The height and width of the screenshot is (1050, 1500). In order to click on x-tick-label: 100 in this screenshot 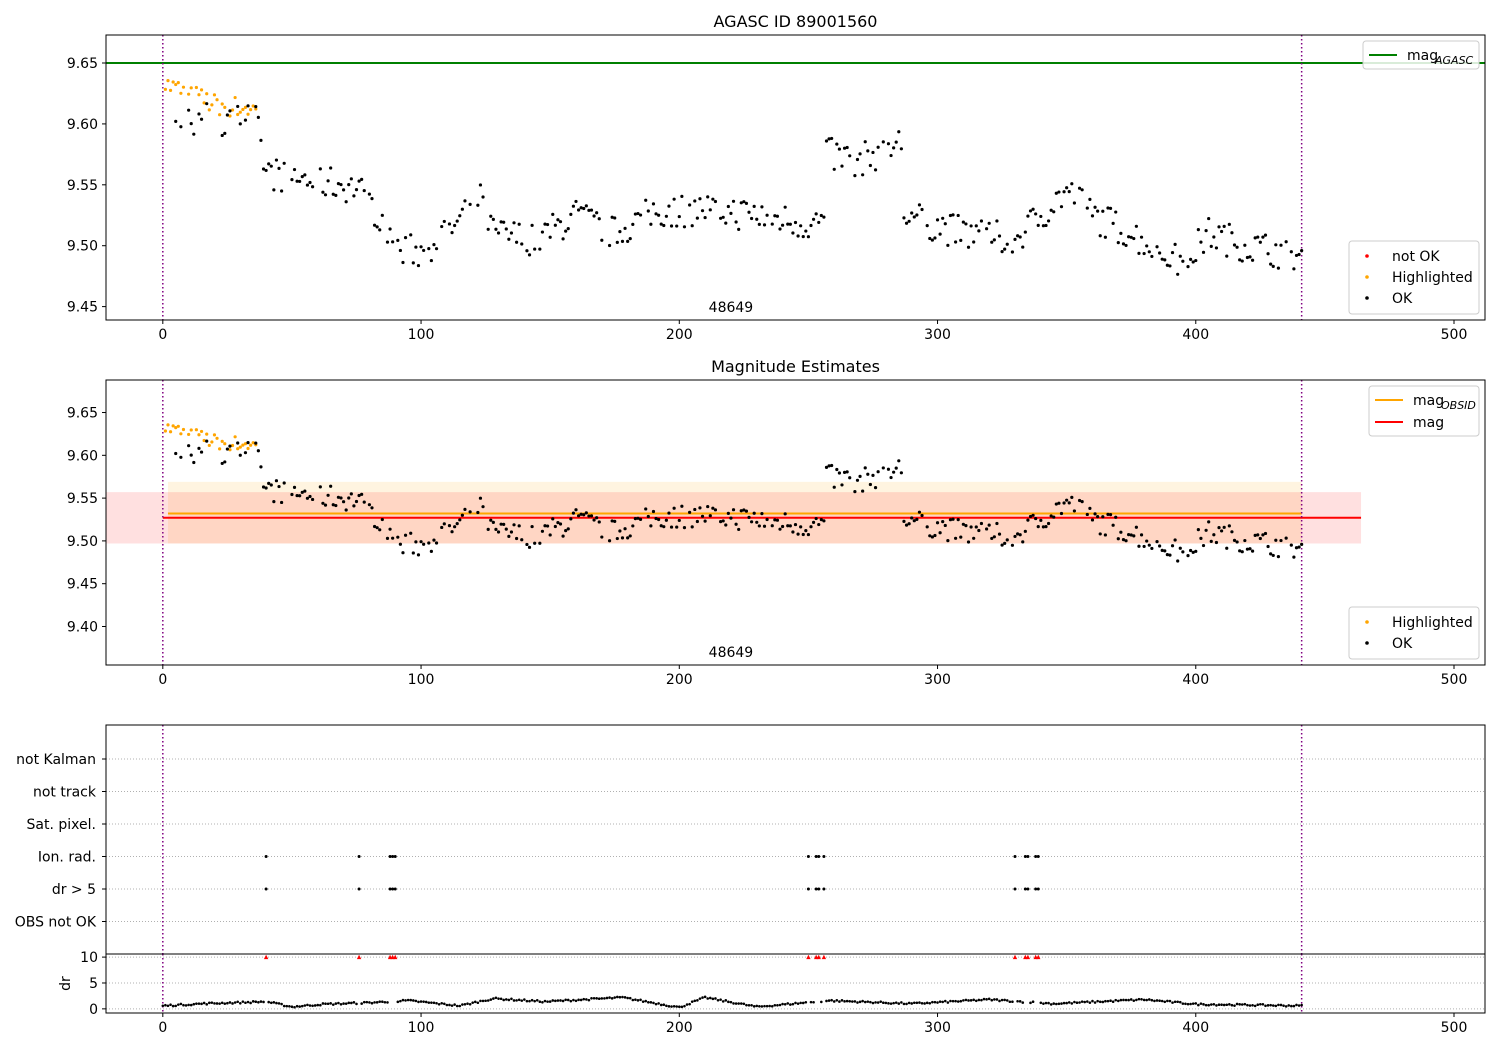, I will do `click(421, 680)`.